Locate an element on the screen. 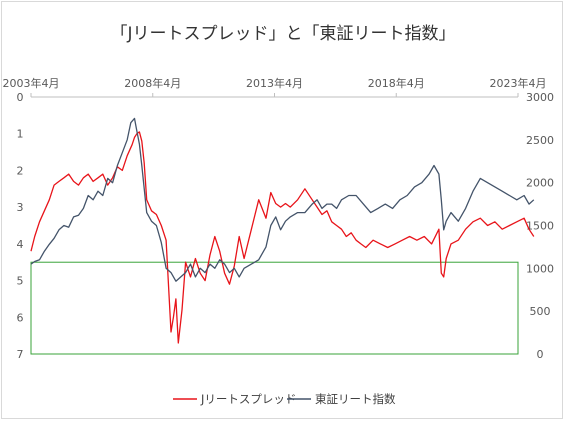 Image resolution: width=566 pixels, height=422 pixels. y-left-tick-label: 3 is located at coordinates (20, 207).